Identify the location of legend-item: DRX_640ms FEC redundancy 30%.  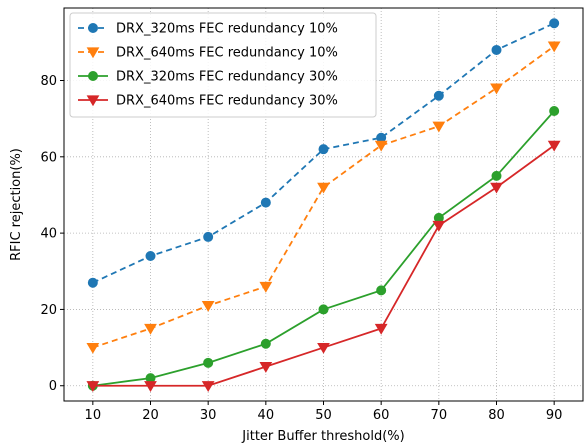
(208, 101).